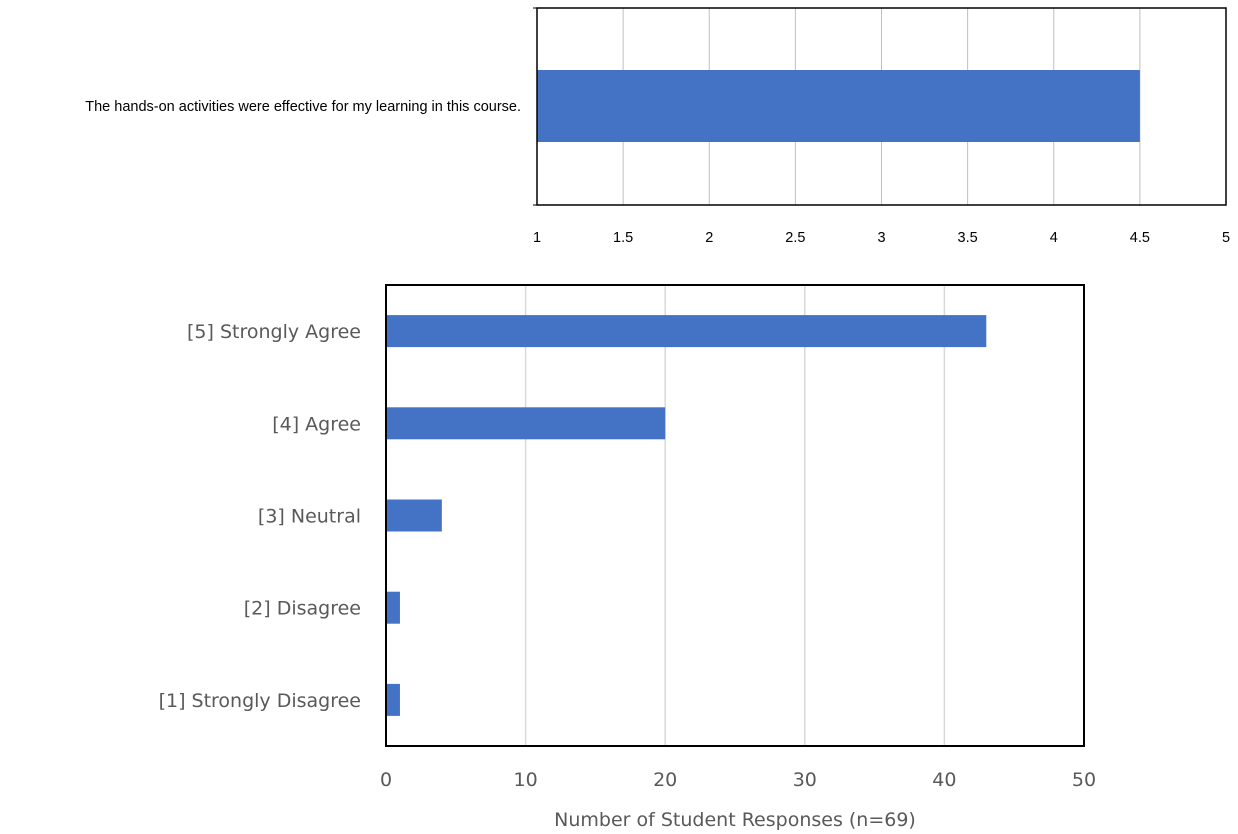  What do you see at coordinates (805, 780) in the screenshot?
I see `chart-2-x-tick-label: 30` at bounding box center [805, 780].